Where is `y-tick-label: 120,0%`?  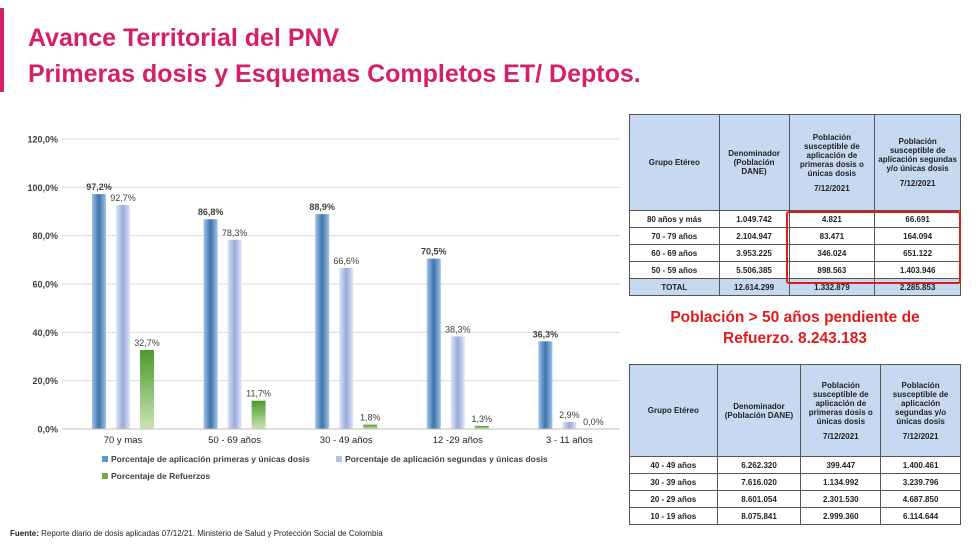
y-tick-label: 120,0% is located at coordinates (42, 140).